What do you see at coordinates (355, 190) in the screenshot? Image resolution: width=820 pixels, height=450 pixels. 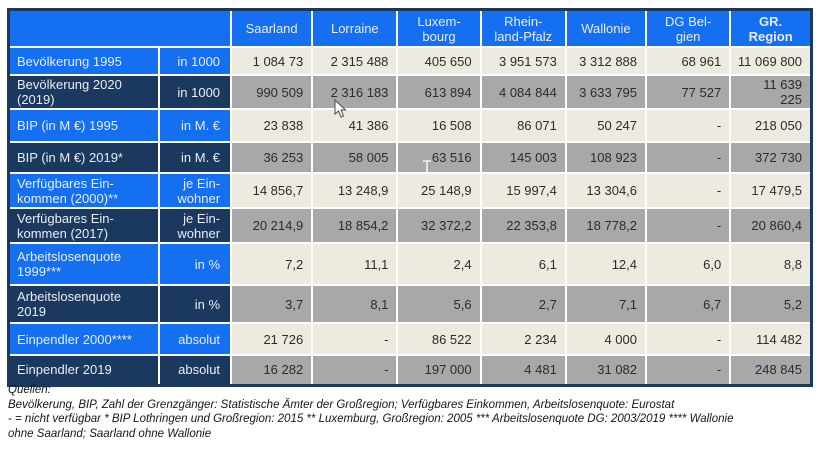 I see `data-cell: 13 248,9` at bounding box center [355, 190].